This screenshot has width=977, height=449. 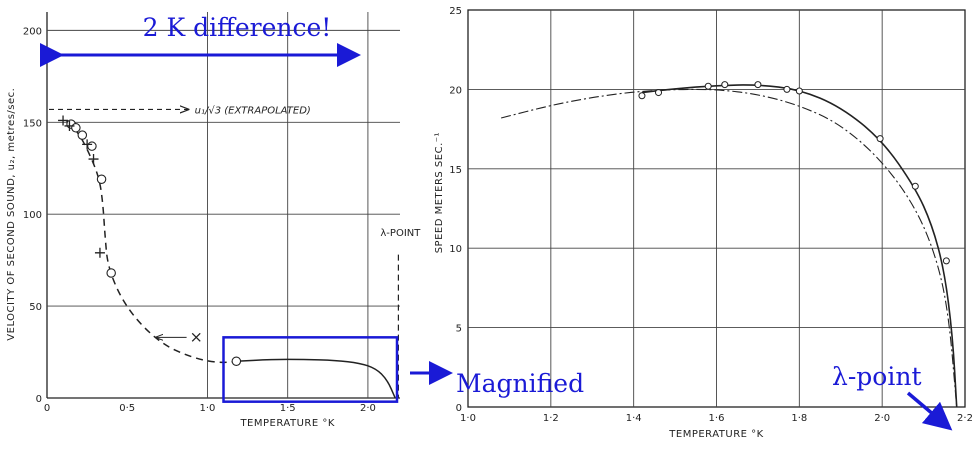 I want to click on right-points, so click(x=794, y=173).